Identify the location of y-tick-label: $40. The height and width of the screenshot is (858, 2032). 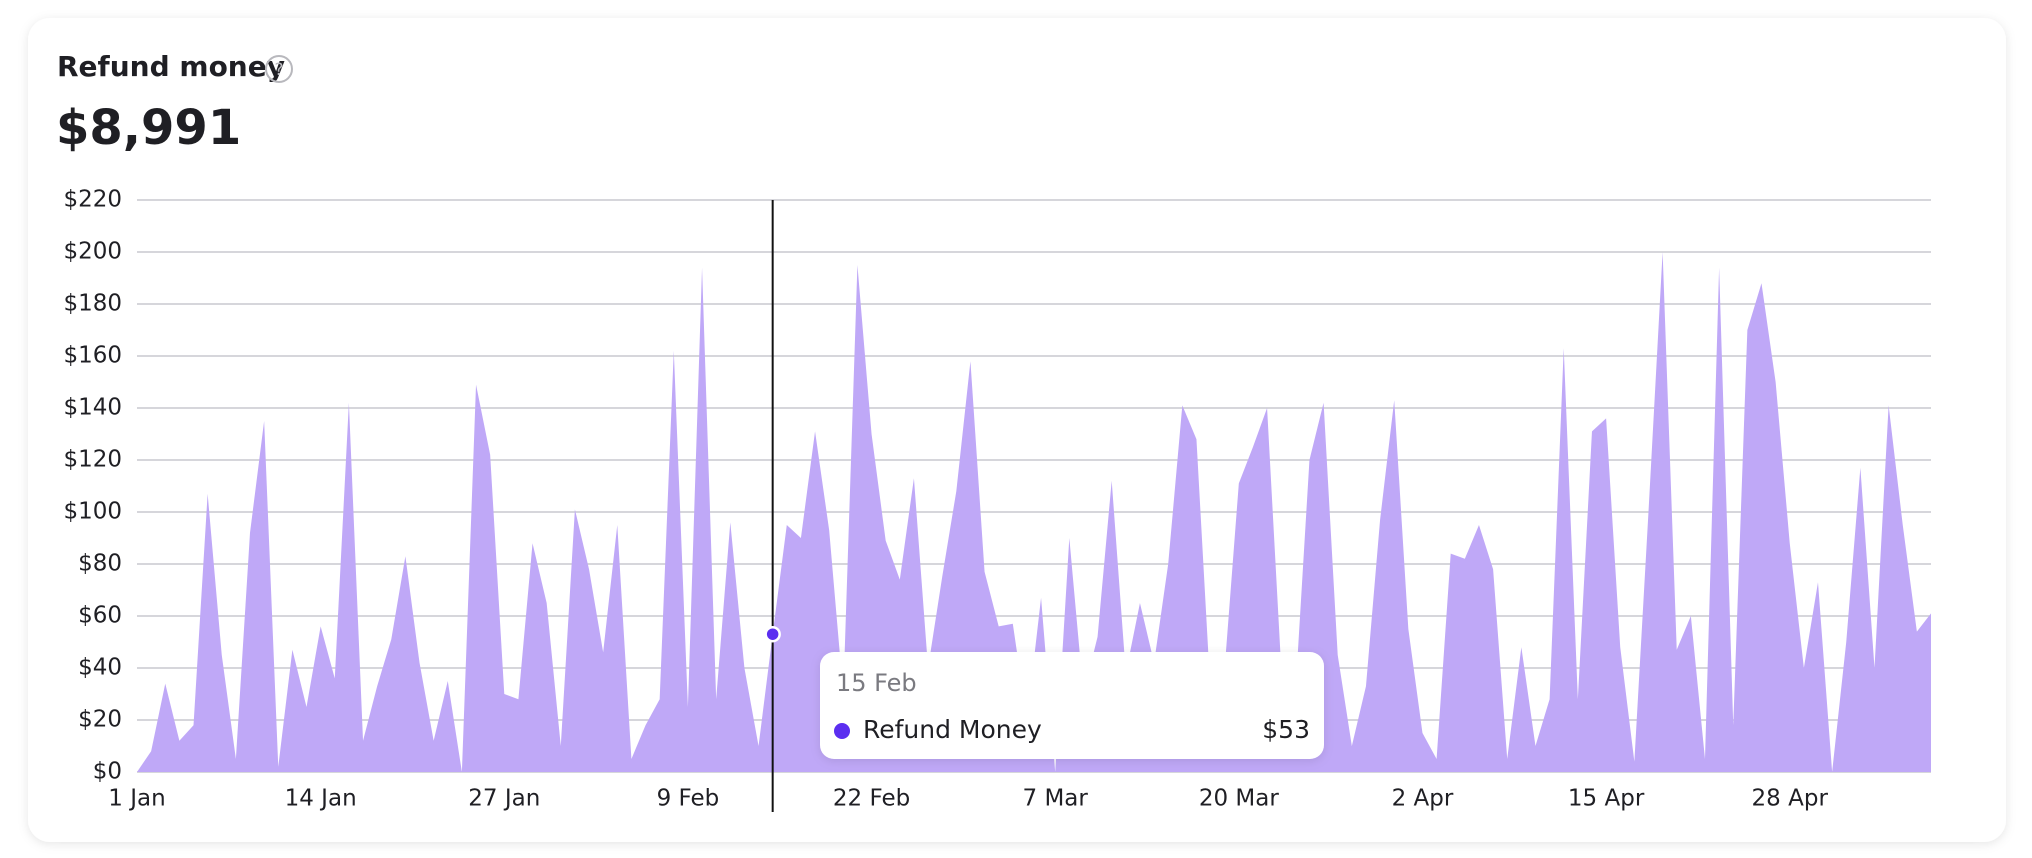
(100, 668).